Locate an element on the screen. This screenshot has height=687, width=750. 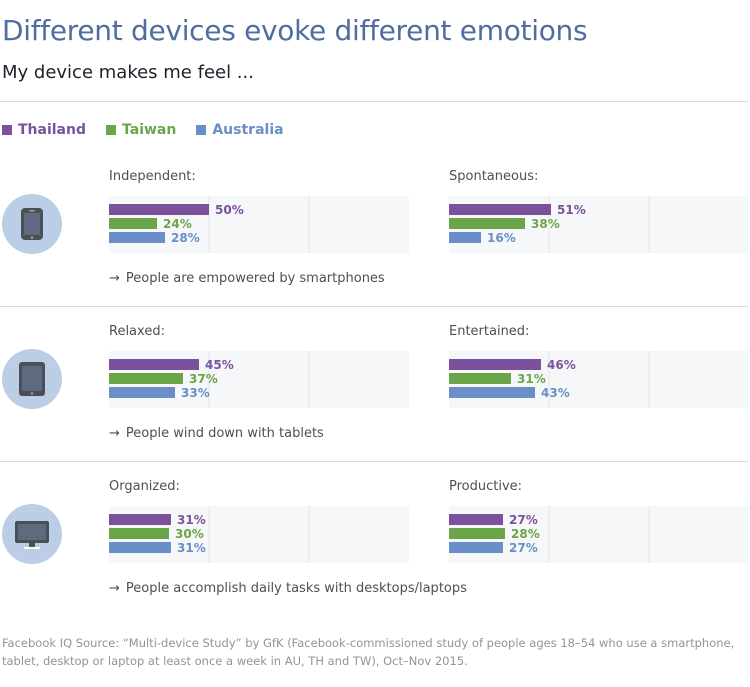
legend-label-taiwan: Taiwan is located at coordinates (149, 130).